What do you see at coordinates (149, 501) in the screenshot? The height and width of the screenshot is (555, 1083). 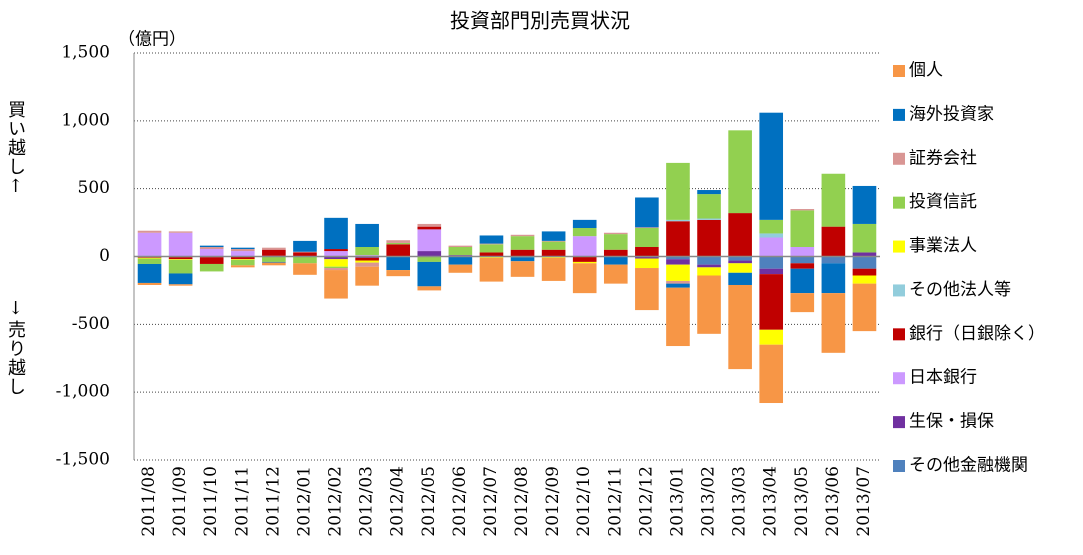 I see `x-tick-label: 2011/08` at bounding box center [149, 501].